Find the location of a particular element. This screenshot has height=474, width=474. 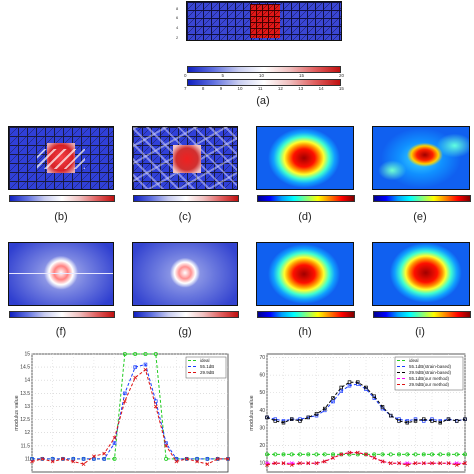

panel-e-image is located at coordinates (421, 158).